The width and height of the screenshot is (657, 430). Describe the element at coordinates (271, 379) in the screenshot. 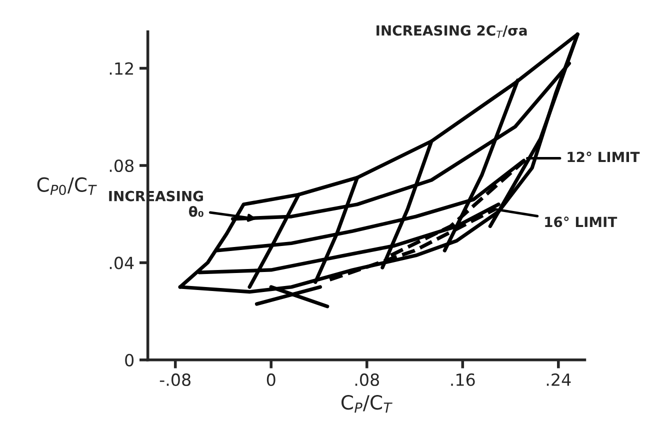

I see `x-tick-label: 0` at that location.